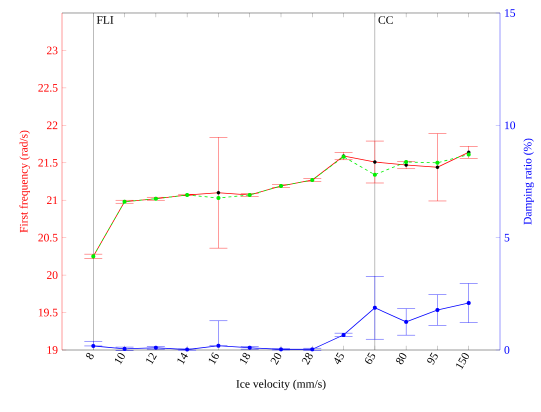 This screenshot has width=541, height=412. Describe the element at coordinates (339, 358) in the screenshot. I see `x-tick-label: 45` at that location.